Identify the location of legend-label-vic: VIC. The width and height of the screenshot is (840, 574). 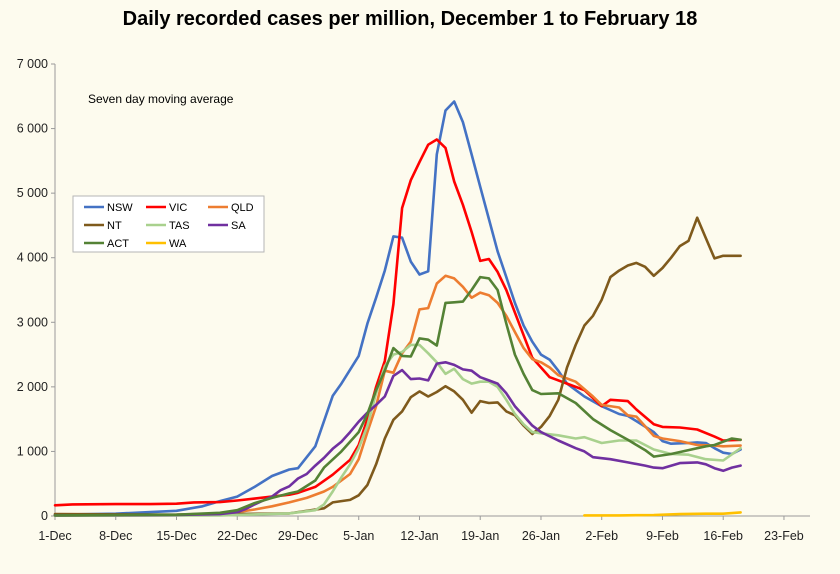
(178, 208).